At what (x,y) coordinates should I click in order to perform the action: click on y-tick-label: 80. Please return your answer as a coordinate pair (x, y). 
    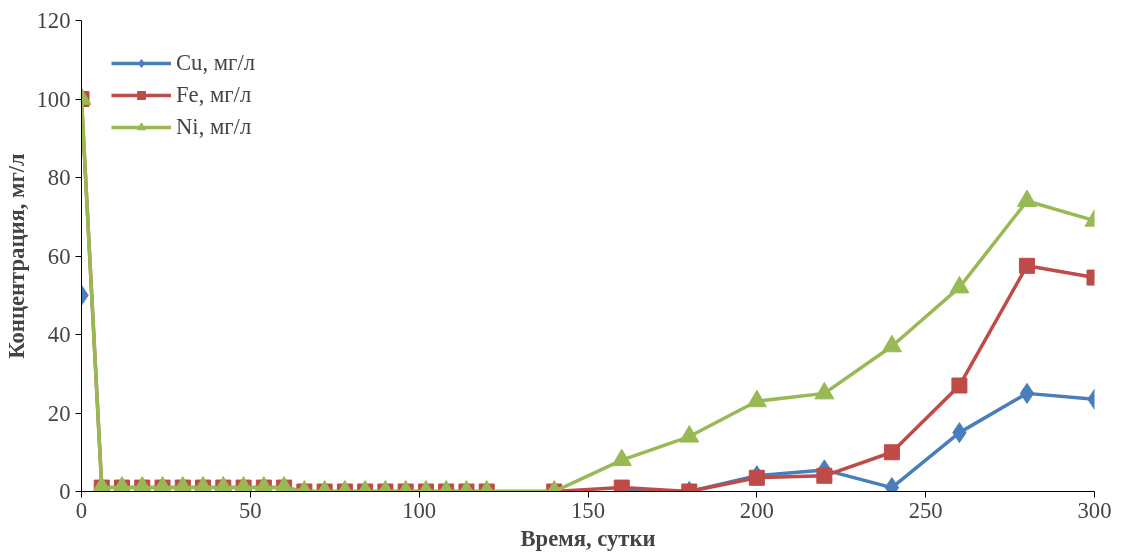
    Looking at the image, I should click on (59, 177).